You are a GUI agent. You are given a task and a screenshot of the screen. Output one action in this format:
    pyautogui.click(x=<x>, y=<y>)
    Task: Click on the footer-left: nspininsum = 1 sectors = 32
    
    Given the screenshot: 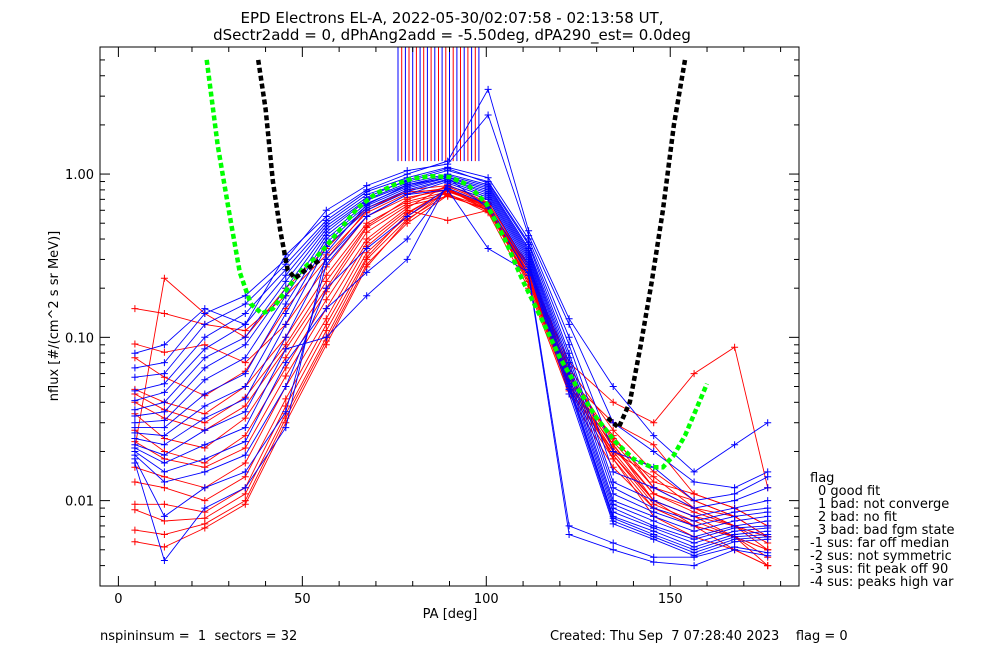 What is the action you would take?
    pyautogui.click(x=198, y=636)
    